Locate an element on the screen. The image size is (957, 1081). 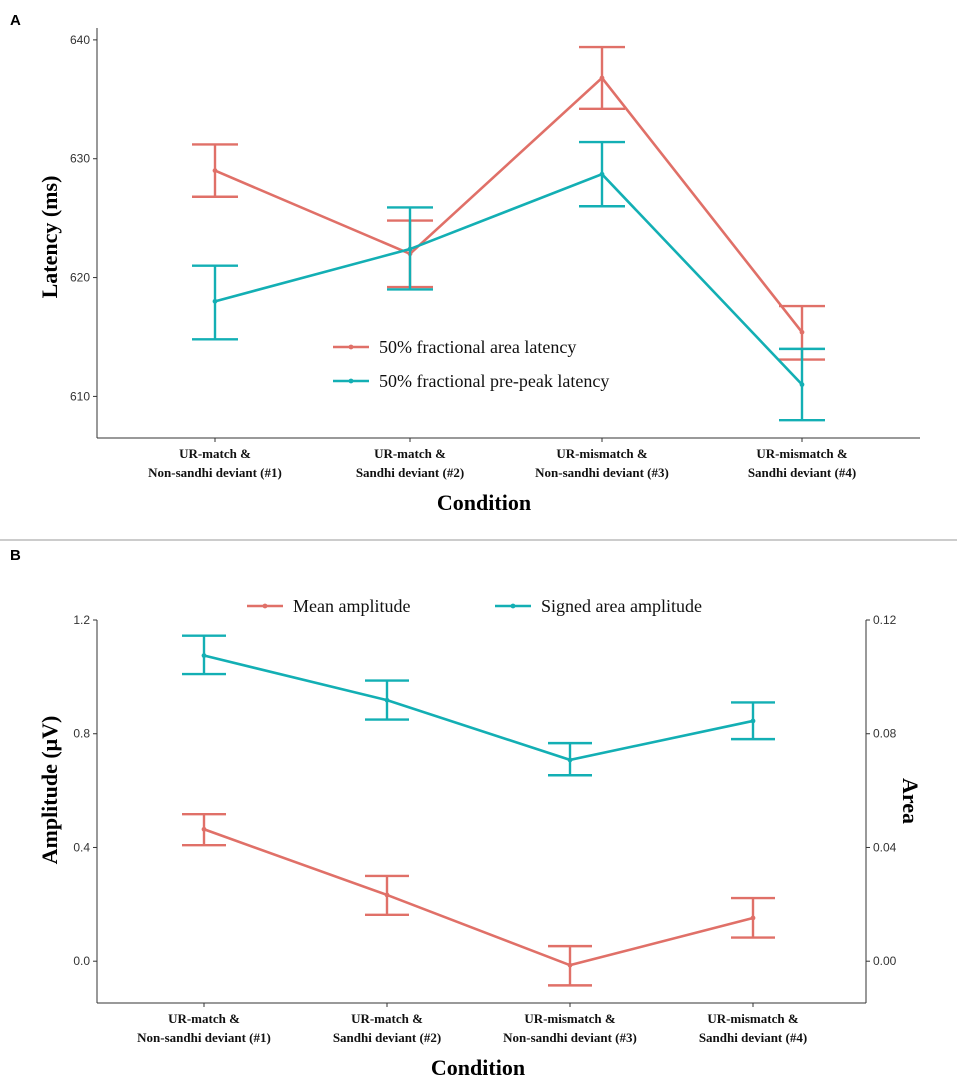
panel-b-x-tick-label: Sandhi deviant (#4) is located at coordinates (753, 1037).